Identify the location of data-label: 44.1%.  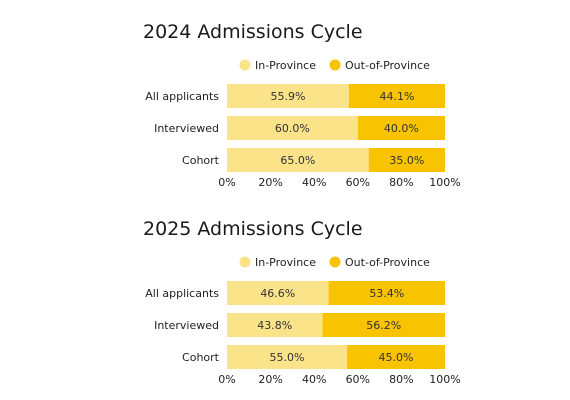
(396, 96).